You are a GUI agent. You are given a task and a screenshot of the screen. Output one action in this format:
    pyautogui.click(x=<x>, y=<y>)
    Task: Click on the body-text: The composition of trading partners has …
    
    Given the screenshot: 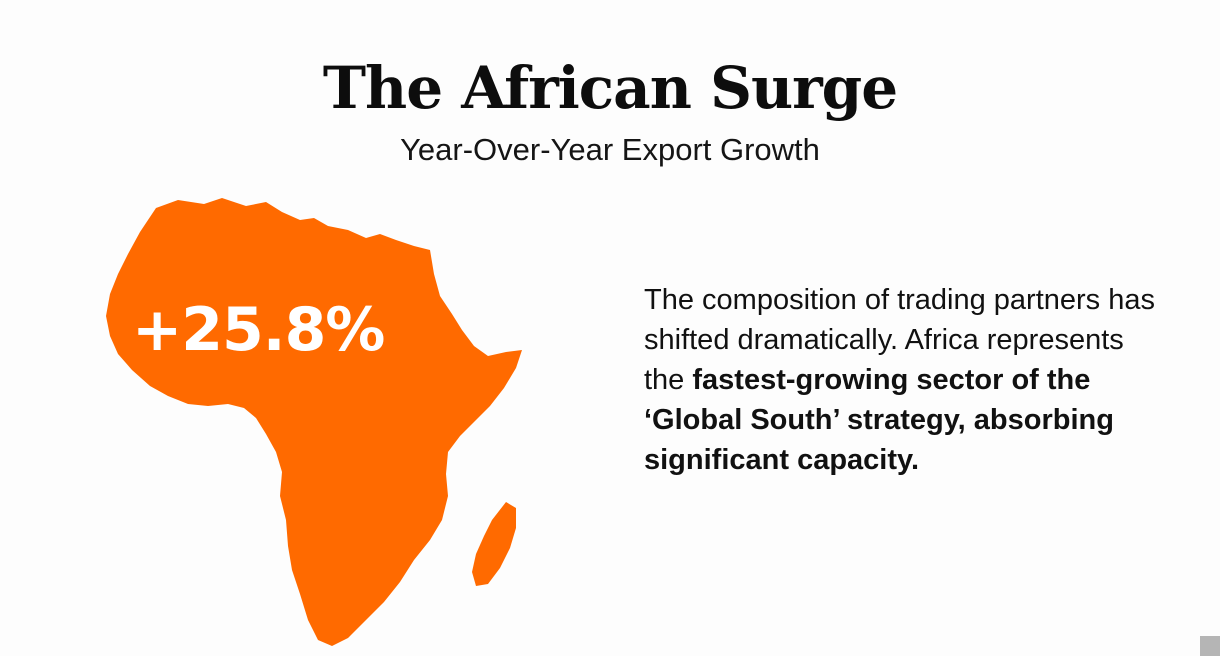 What is the action you would take?
    pyautogui.click(x=904, y=380)
    